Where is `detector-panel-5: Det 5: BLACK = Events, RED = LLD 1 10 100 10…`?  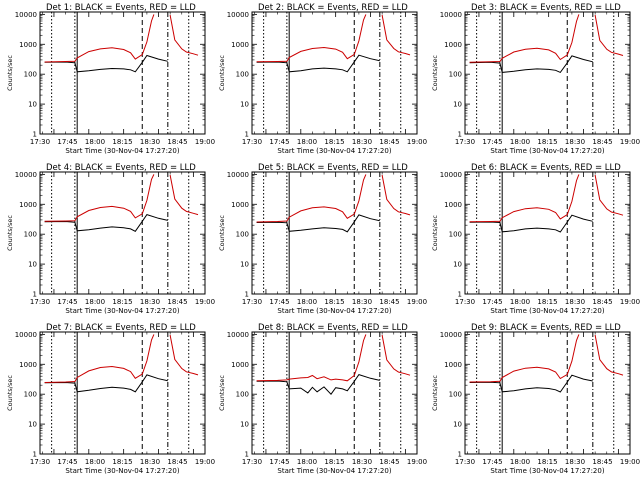 detector-panel-5: Det 5: BLACK = Events, RED = LLD 1 10 100 10… is located at coordinates (322, 239).